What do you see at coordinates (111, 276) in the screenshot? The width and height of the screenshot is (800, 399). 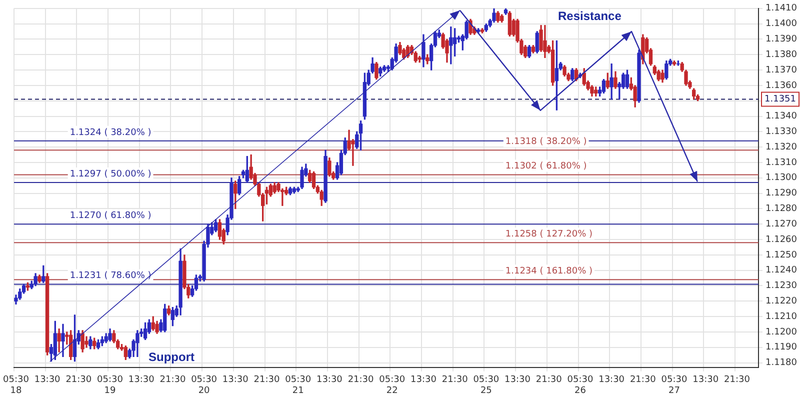 I see `ref-line-label: 1.1231 ( 78.60% )` at bounding box center [111, 276].